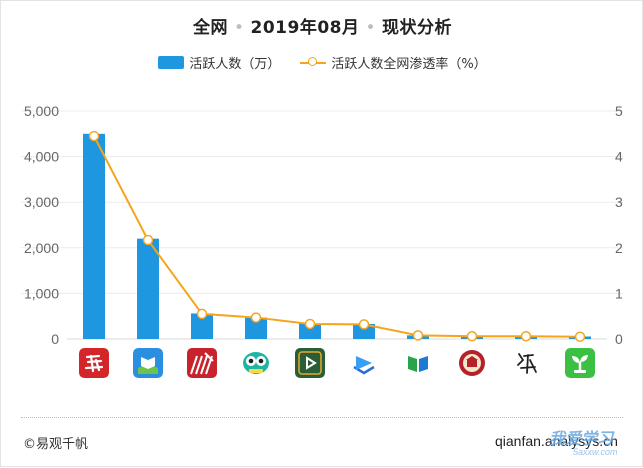  Describe the element at coordinates (171, 62) in the screenshot. I see `legend-bar-swatch` at that location.